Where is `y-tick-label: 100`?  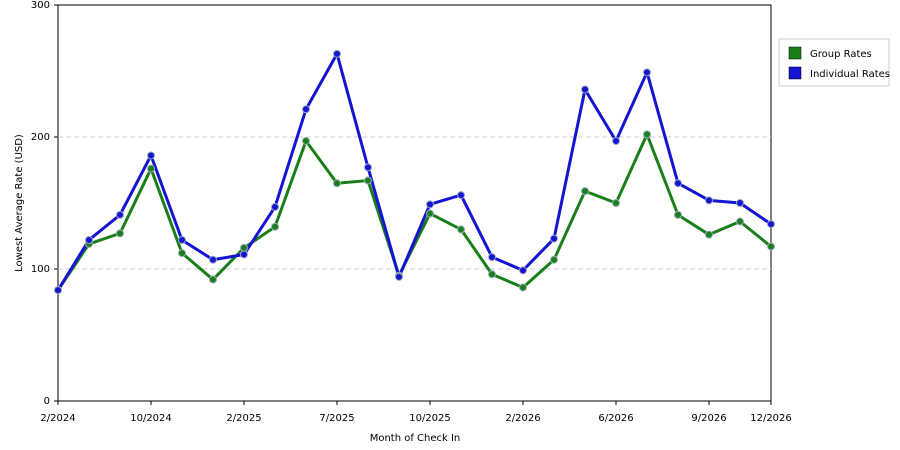
y-tick-label: 100 is located at coordinates (40, 269).